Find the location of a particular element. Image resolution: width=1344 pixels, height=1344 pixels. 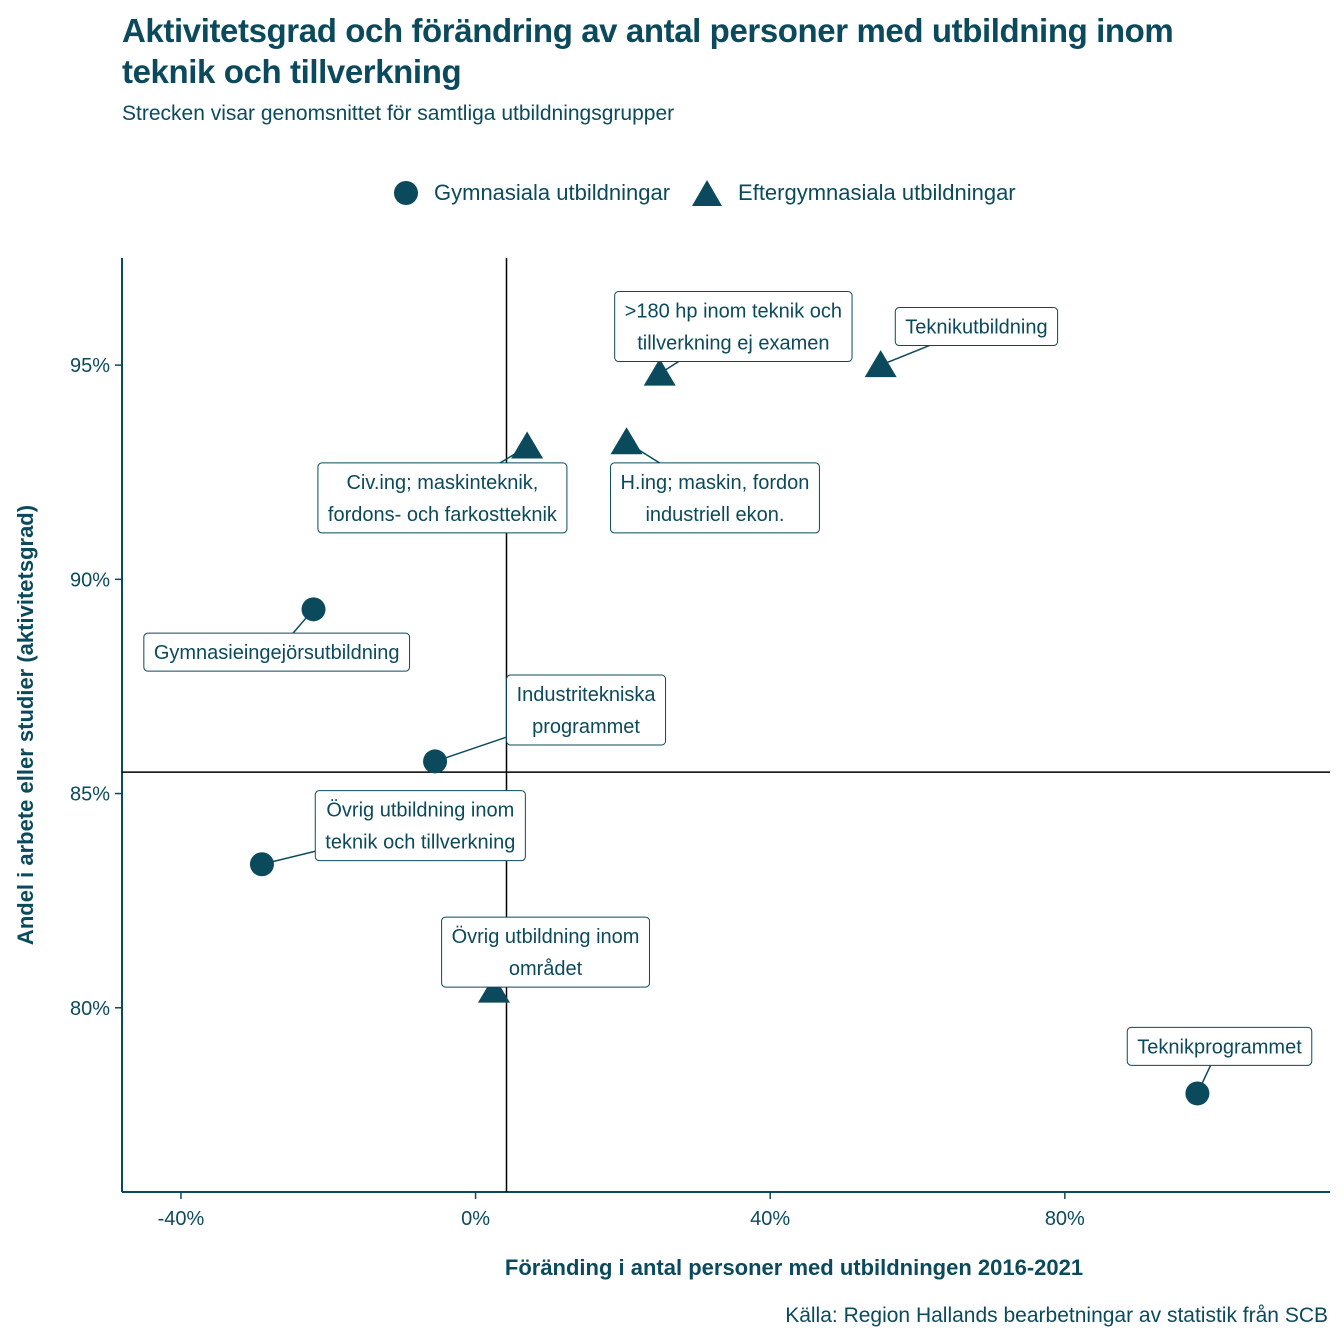

point-label: Teknikutbildning is located at coordinates (976, 327).